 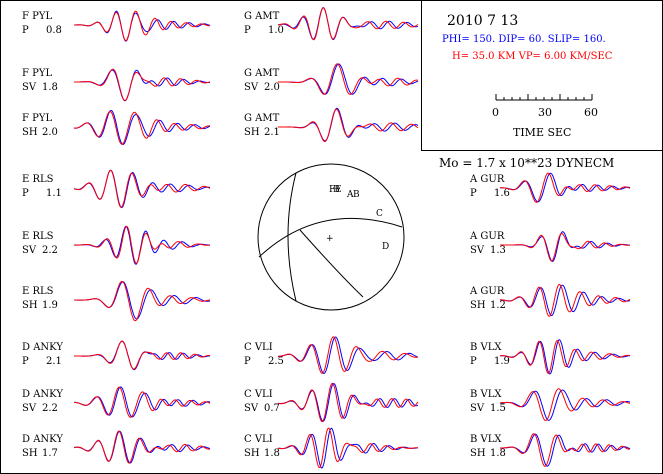 What do you see at coordinates (379, 214) in the screenshot?
I see `focal-station-label: C` at bounding box center [379, 214].